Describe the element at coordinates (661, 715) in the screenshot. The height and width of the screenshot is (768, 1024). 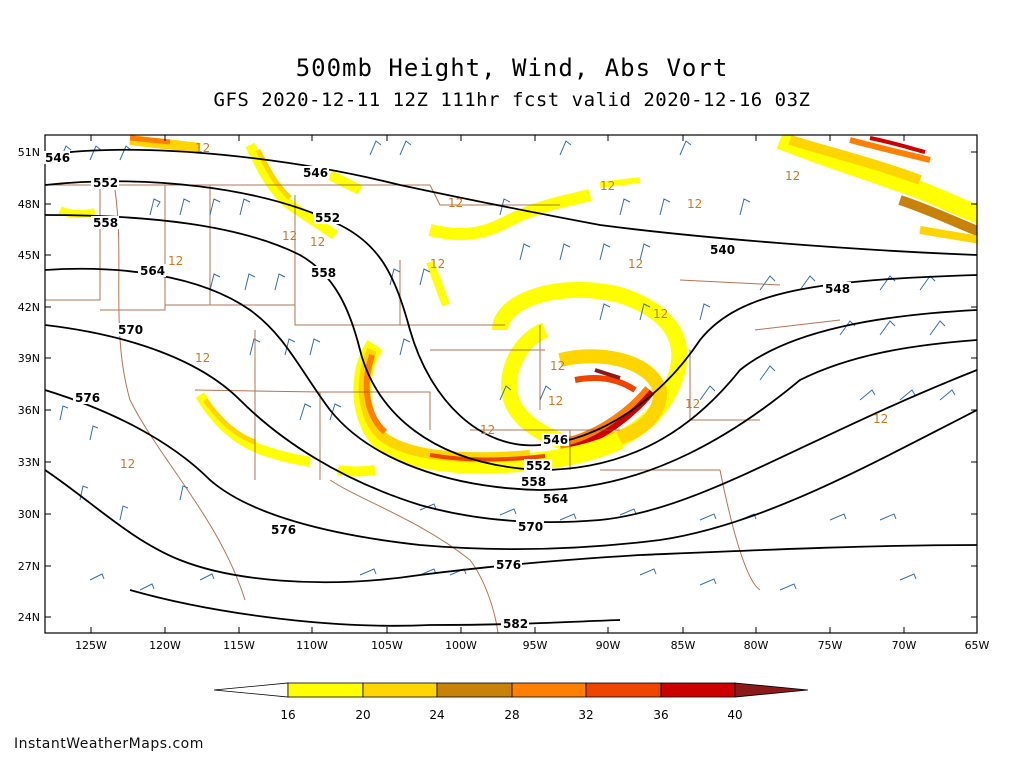
I see `colorbar-label: 36` at that location.